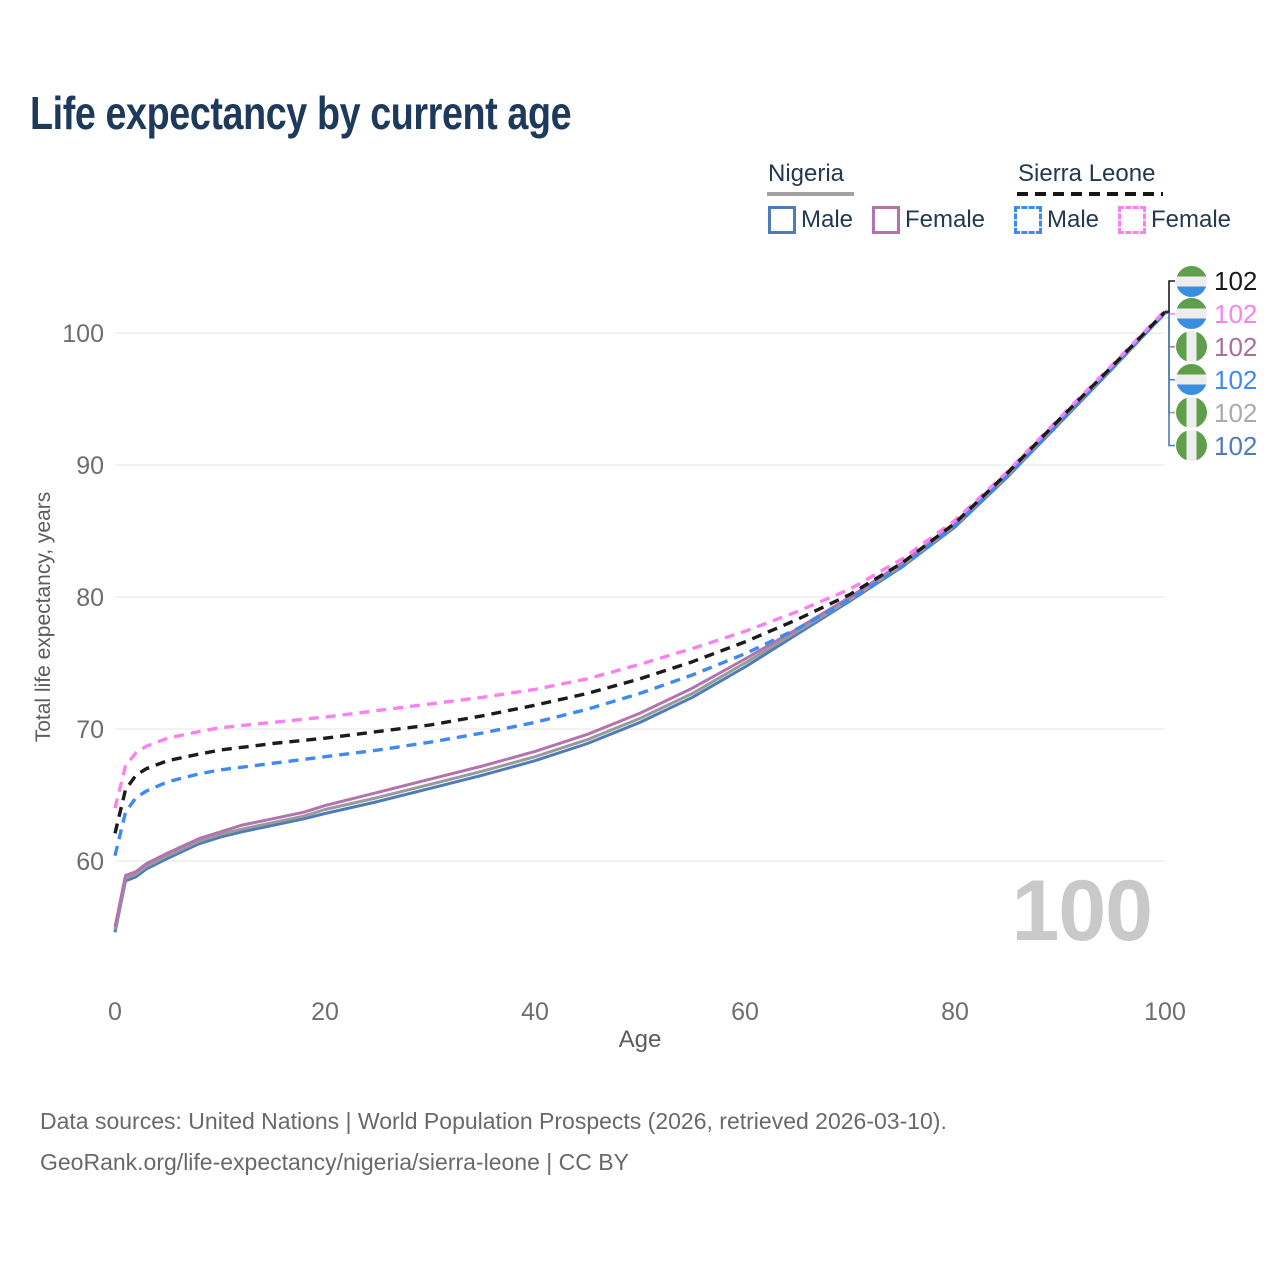 The width and height of the screenshot is (1280, 1280). Describe the element at coordinates (1191, 219) in the screenshot. I see `legend-label-sierra-leone-female: Female` at that location.